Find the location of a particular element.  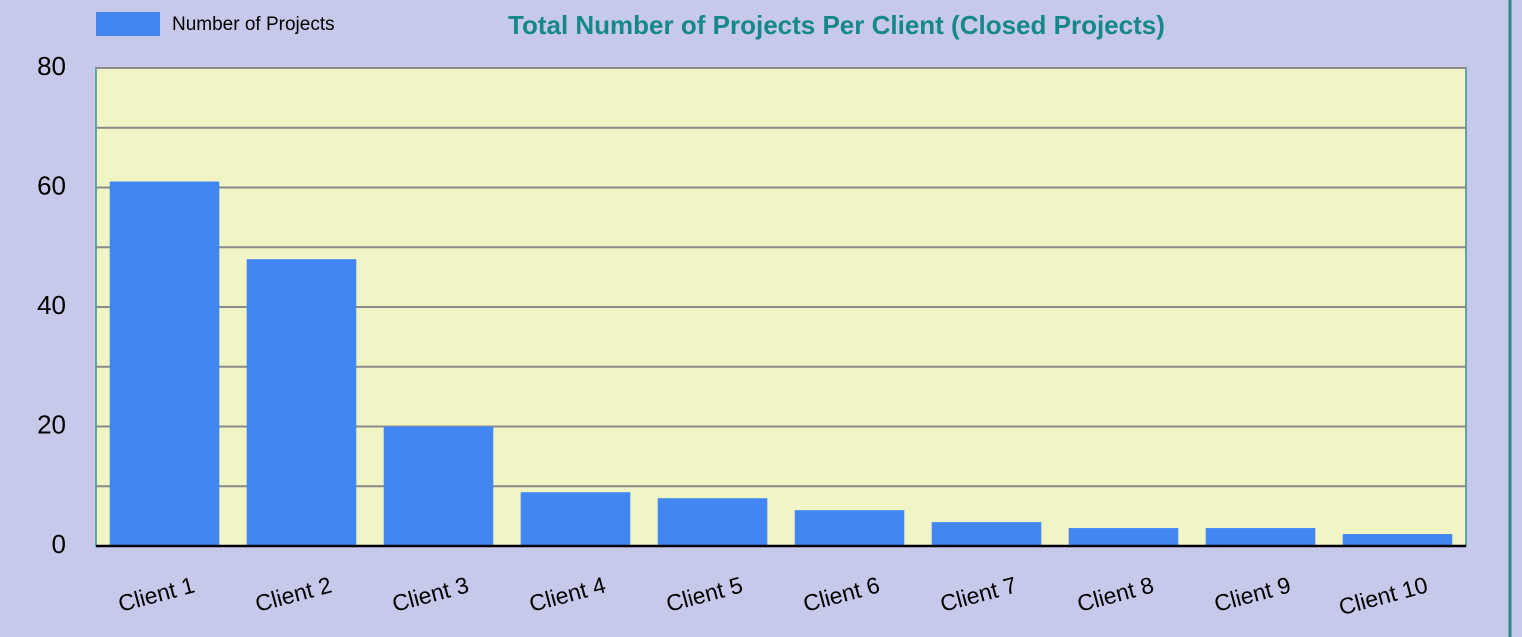

y-tick-label: 60 is located at coordinates (51, 185).